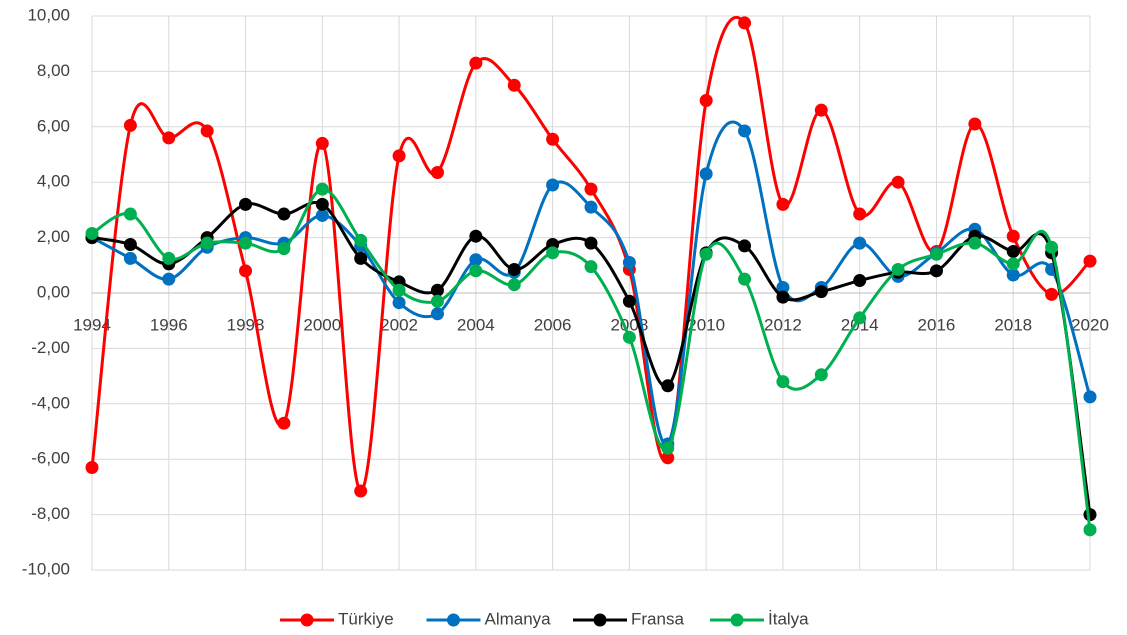  I want to click on legend-label: İtalya, so click(788, 618).